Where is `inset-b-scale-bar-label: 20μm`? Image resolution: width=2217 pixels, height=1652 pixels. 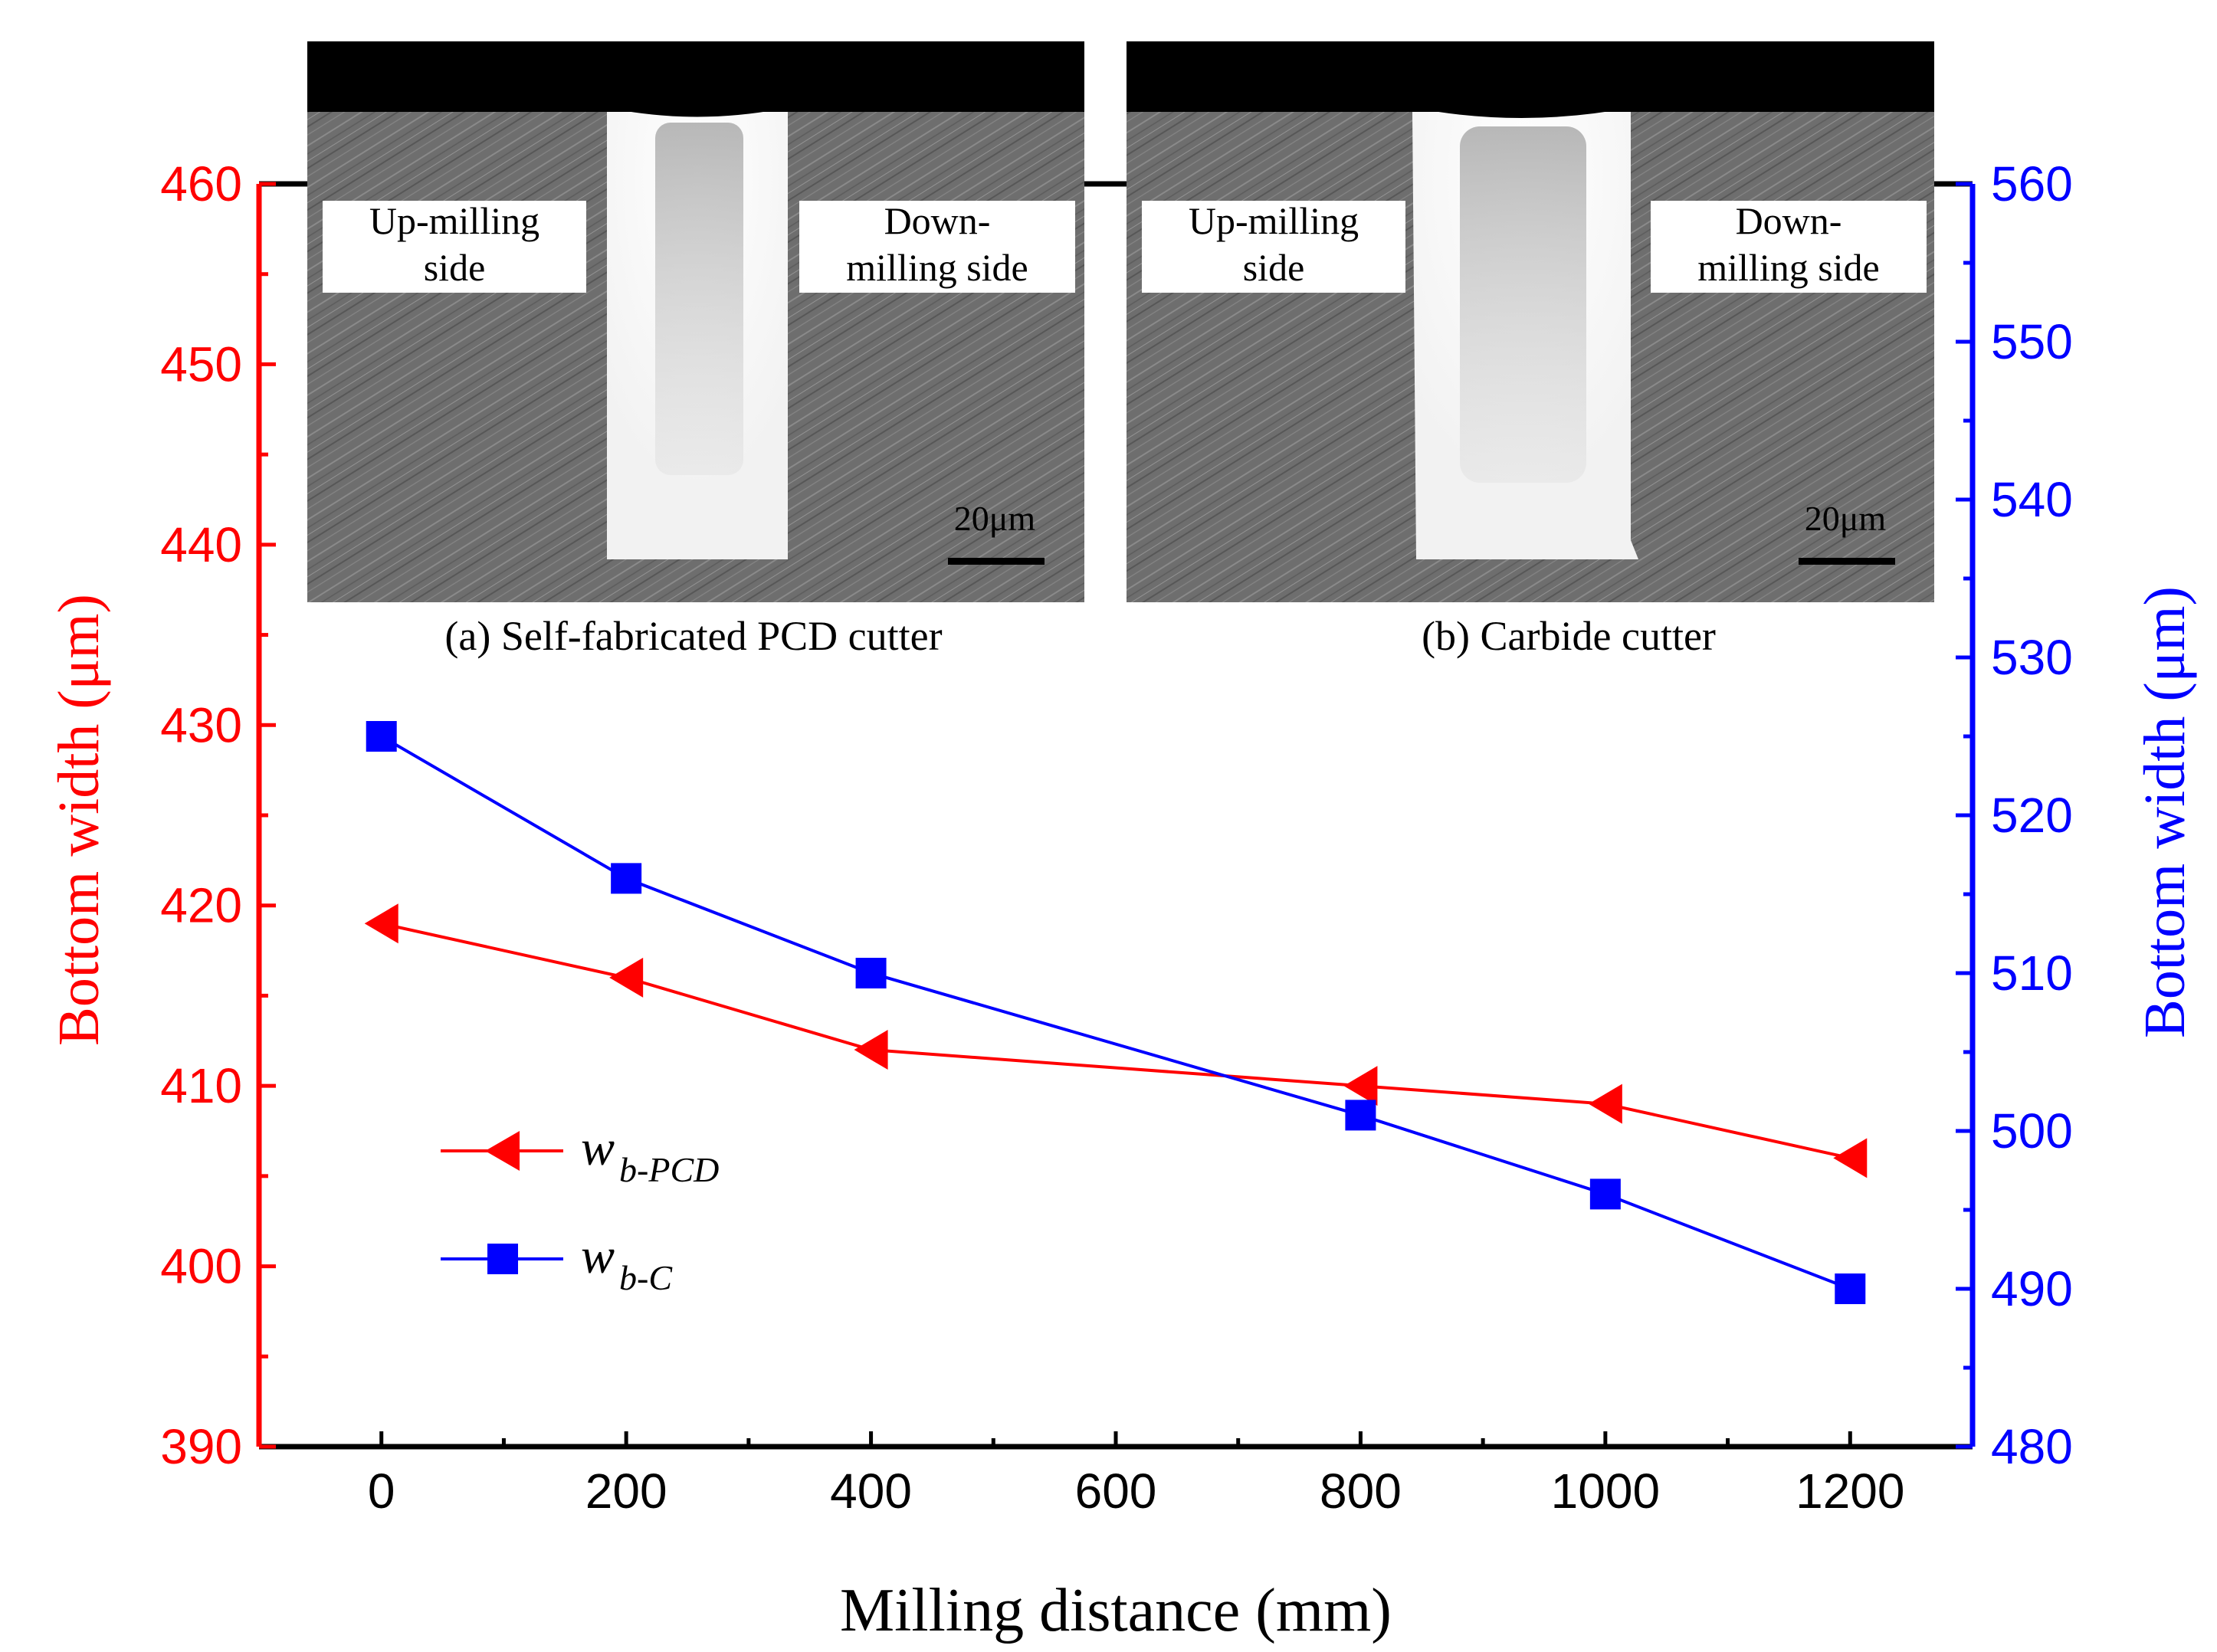
inset-b-scale-bar-label: 20μm is located at coordinates (1846, 519).